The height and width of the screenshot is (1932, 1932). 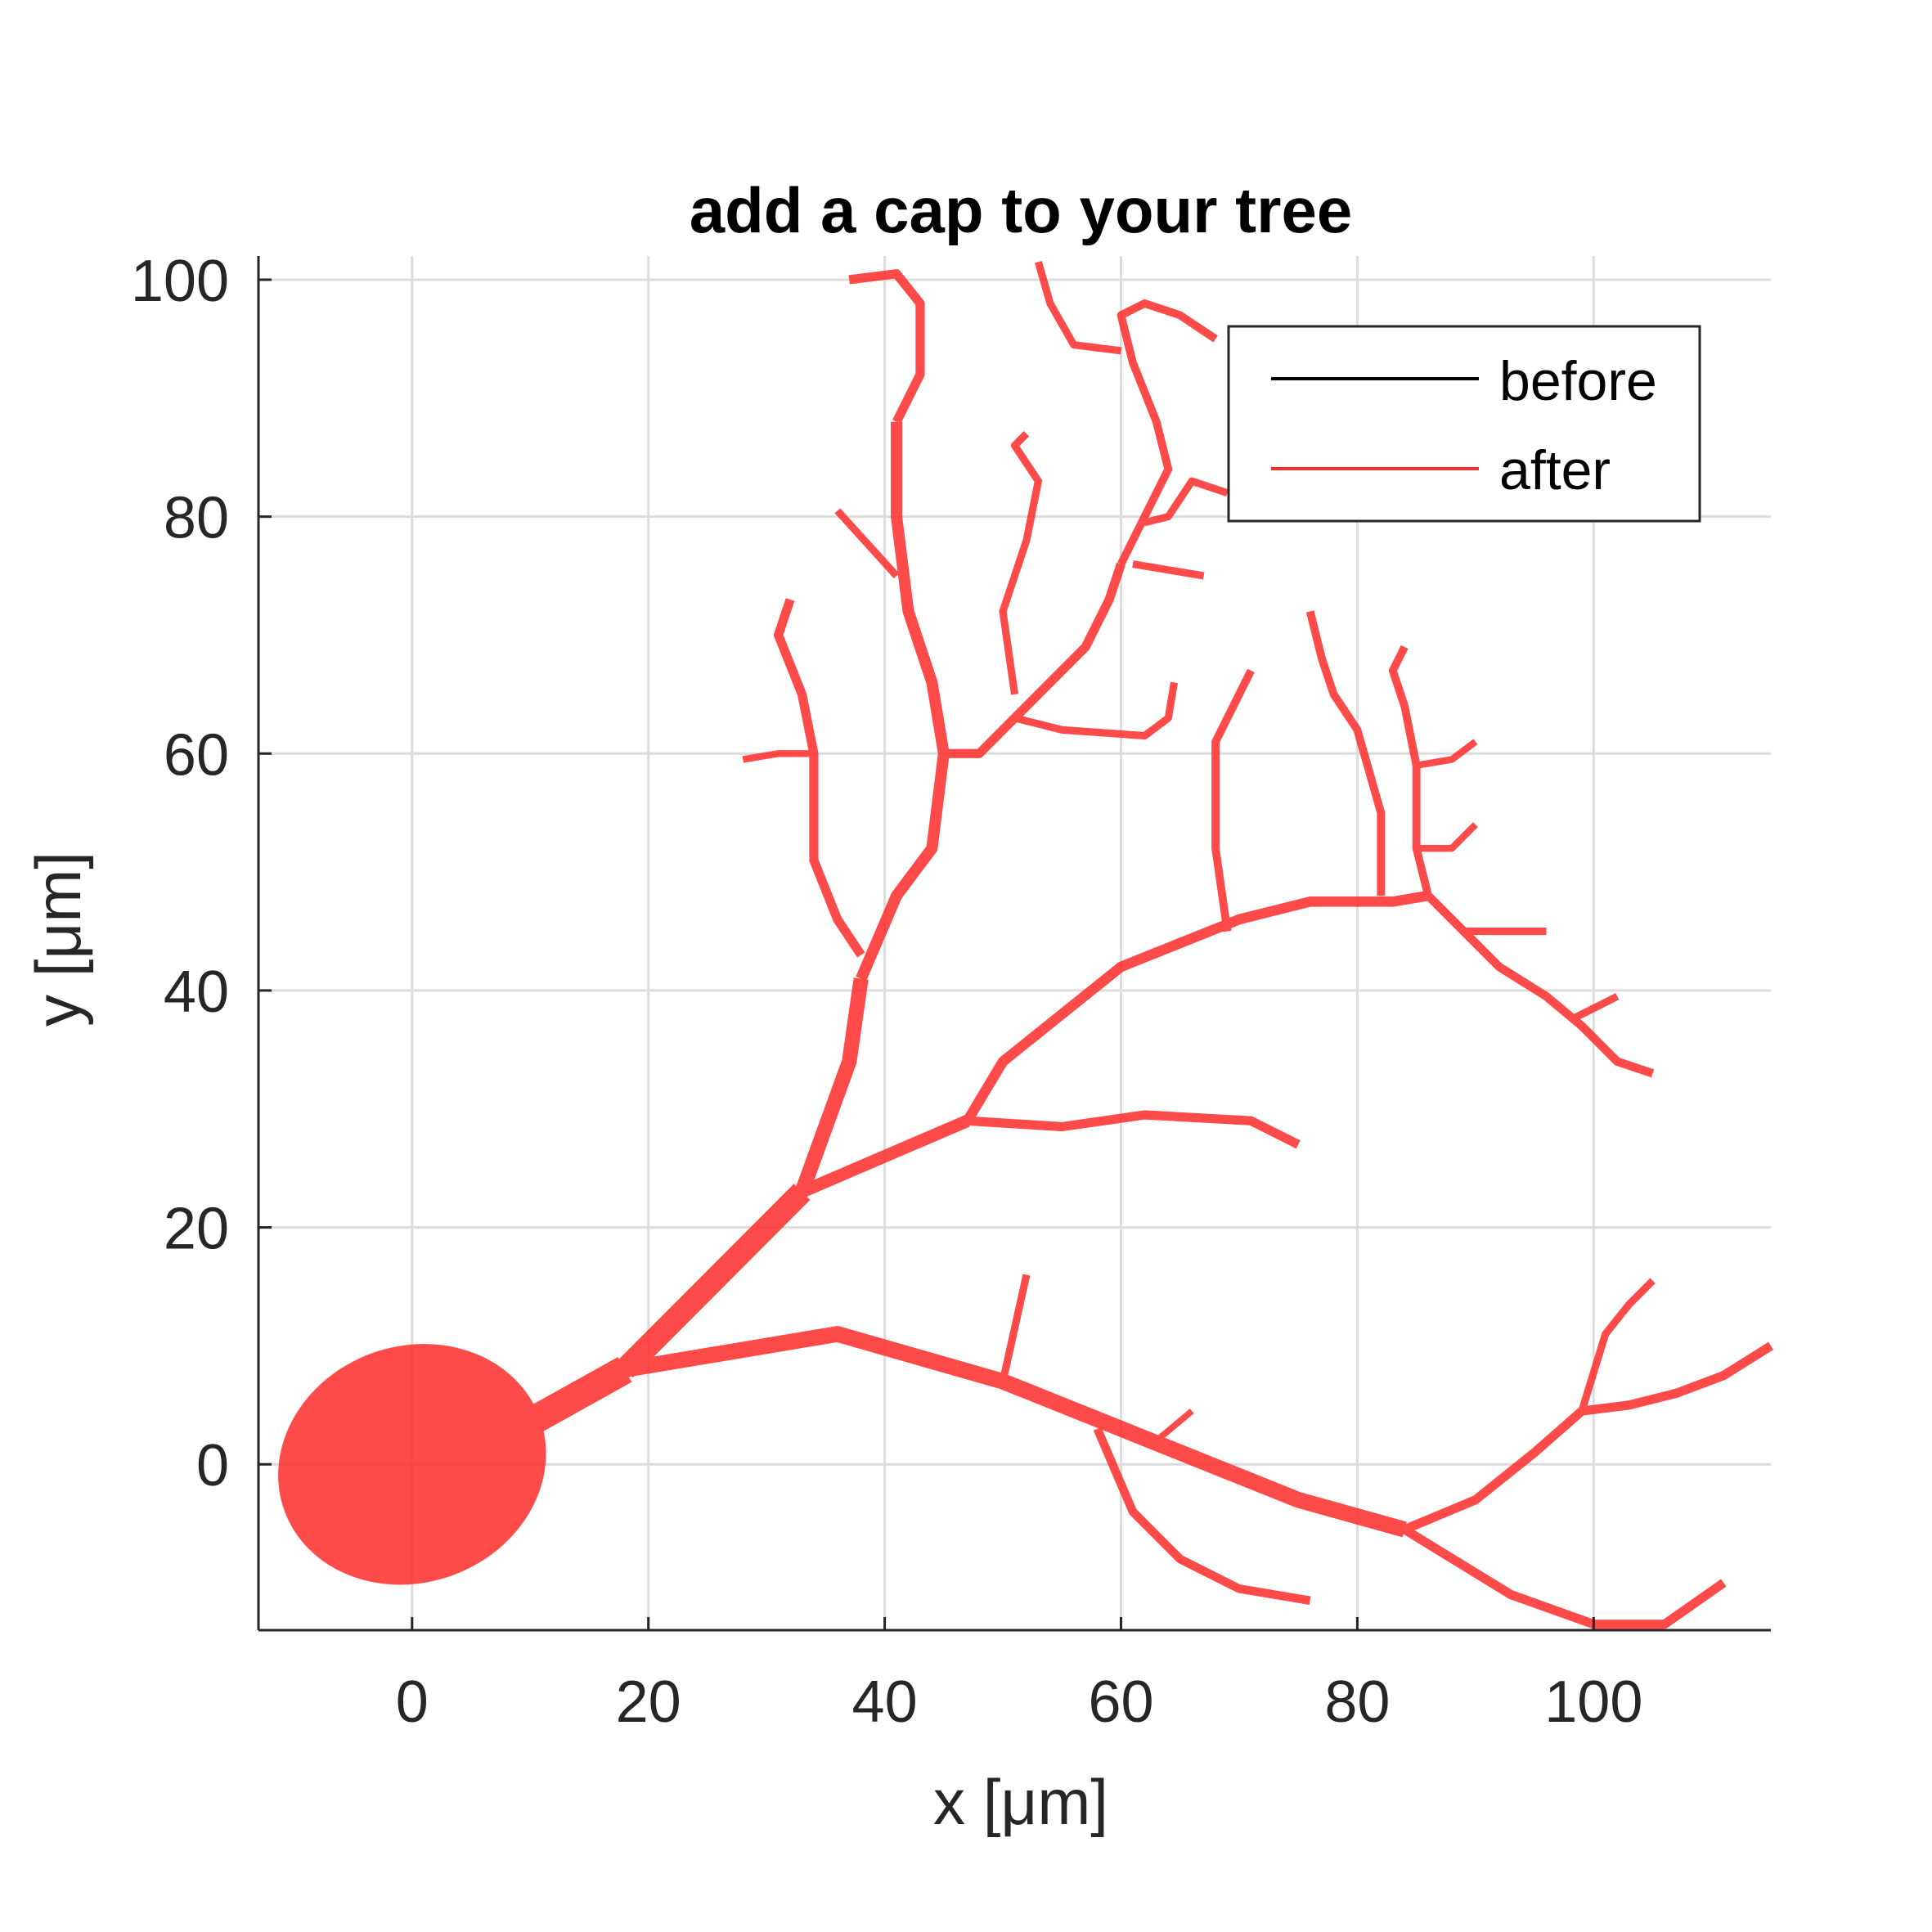 I want to click on x-tick-label: 0, so click(x=412, y=1702).